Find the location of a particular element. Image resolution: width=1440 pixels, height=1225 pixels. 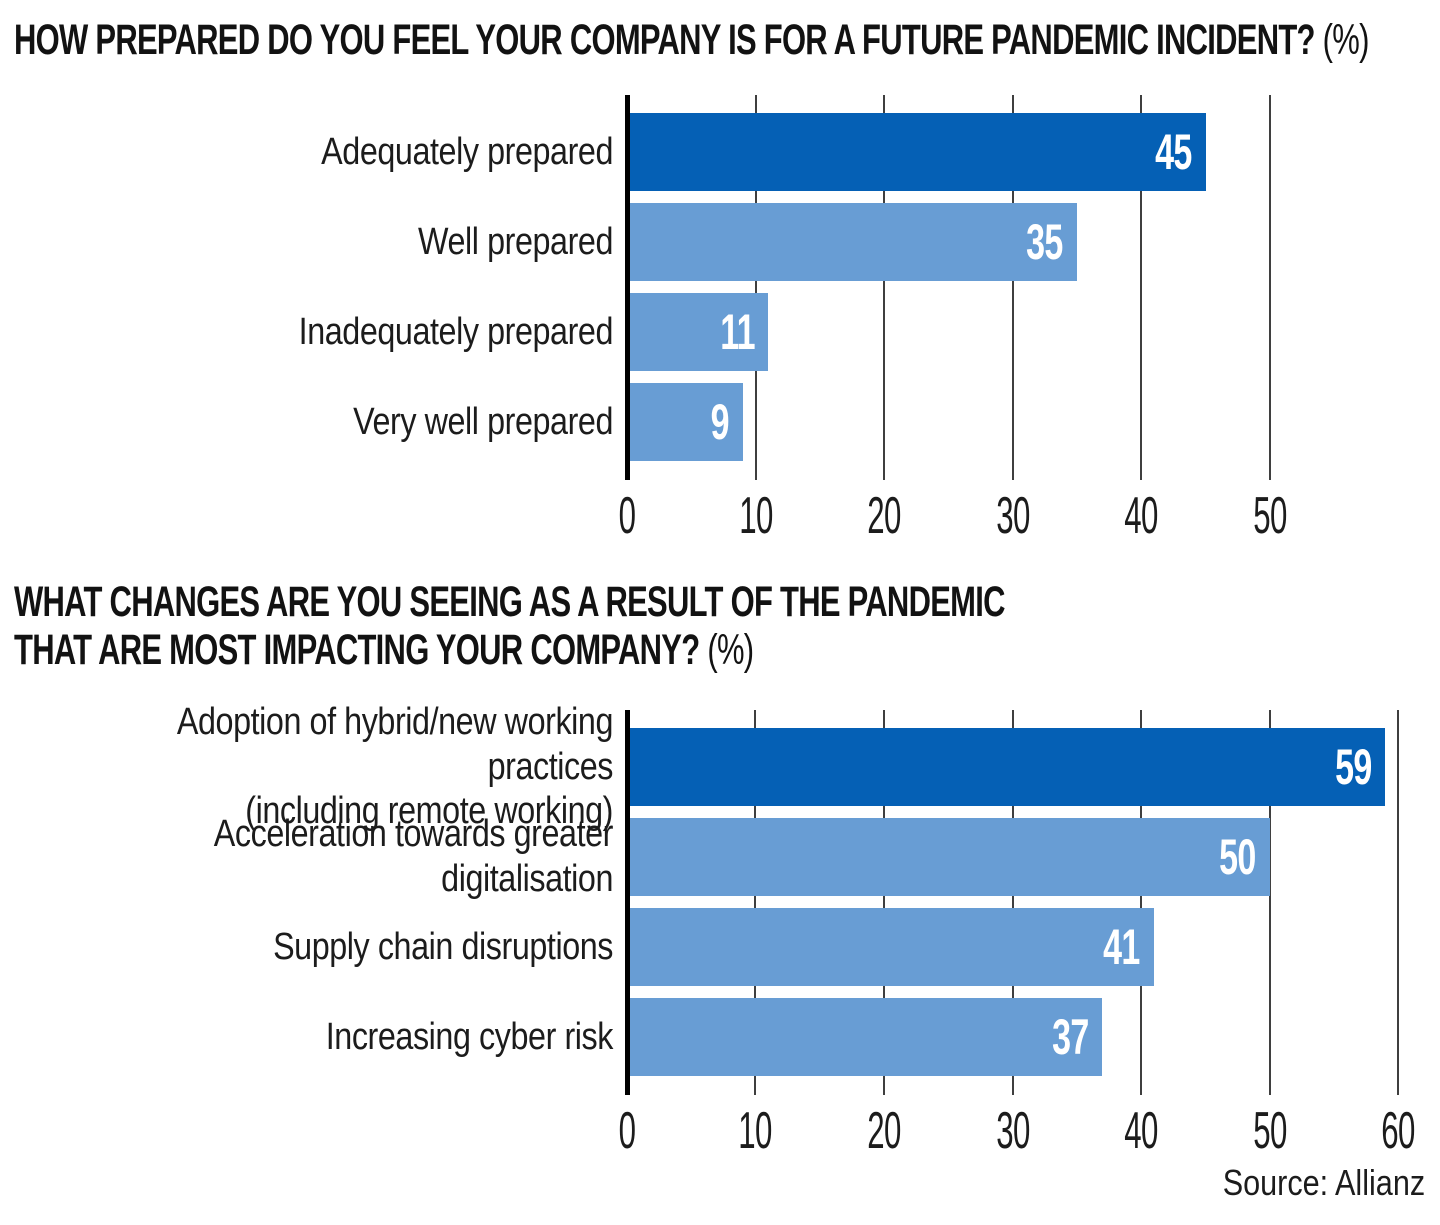

bar: 45 is located at coordinates (916, 152).